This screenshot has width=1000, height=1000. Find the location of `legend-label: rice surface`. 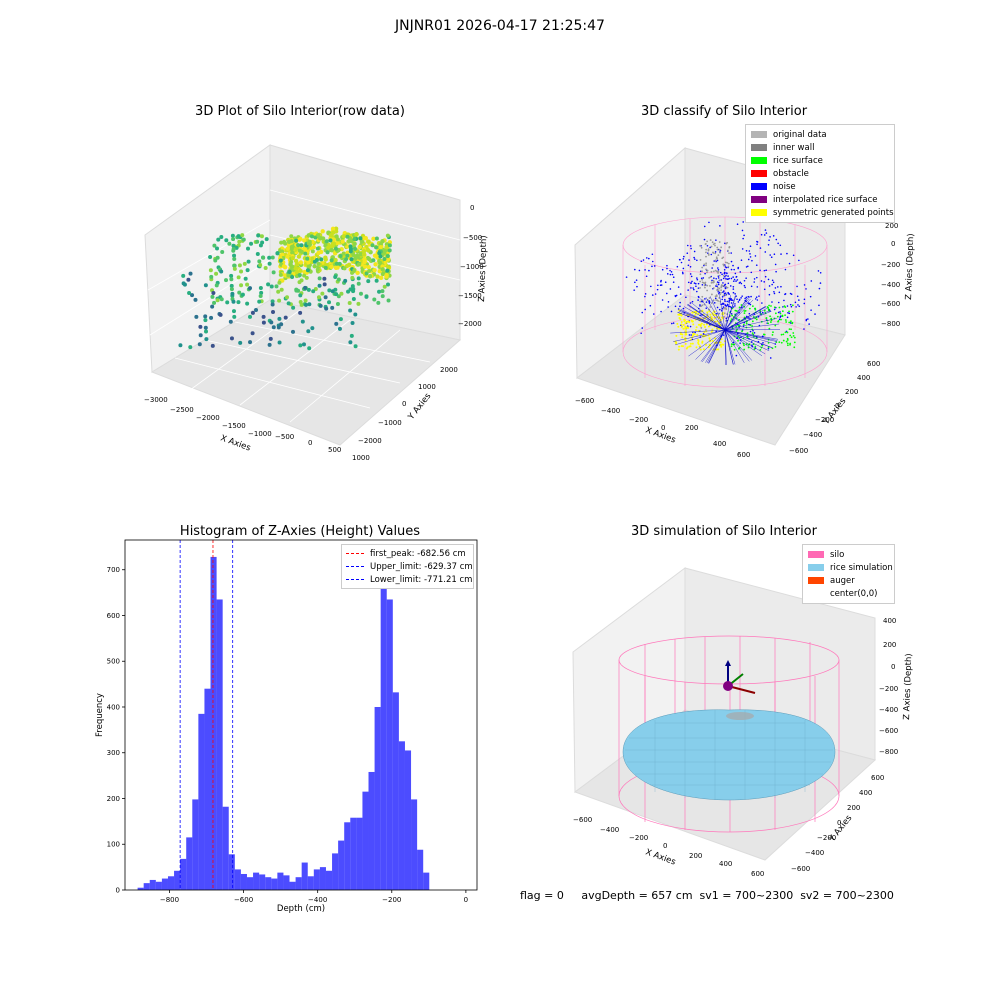

legend-label: rice surface is located at coordinates (798, 160).